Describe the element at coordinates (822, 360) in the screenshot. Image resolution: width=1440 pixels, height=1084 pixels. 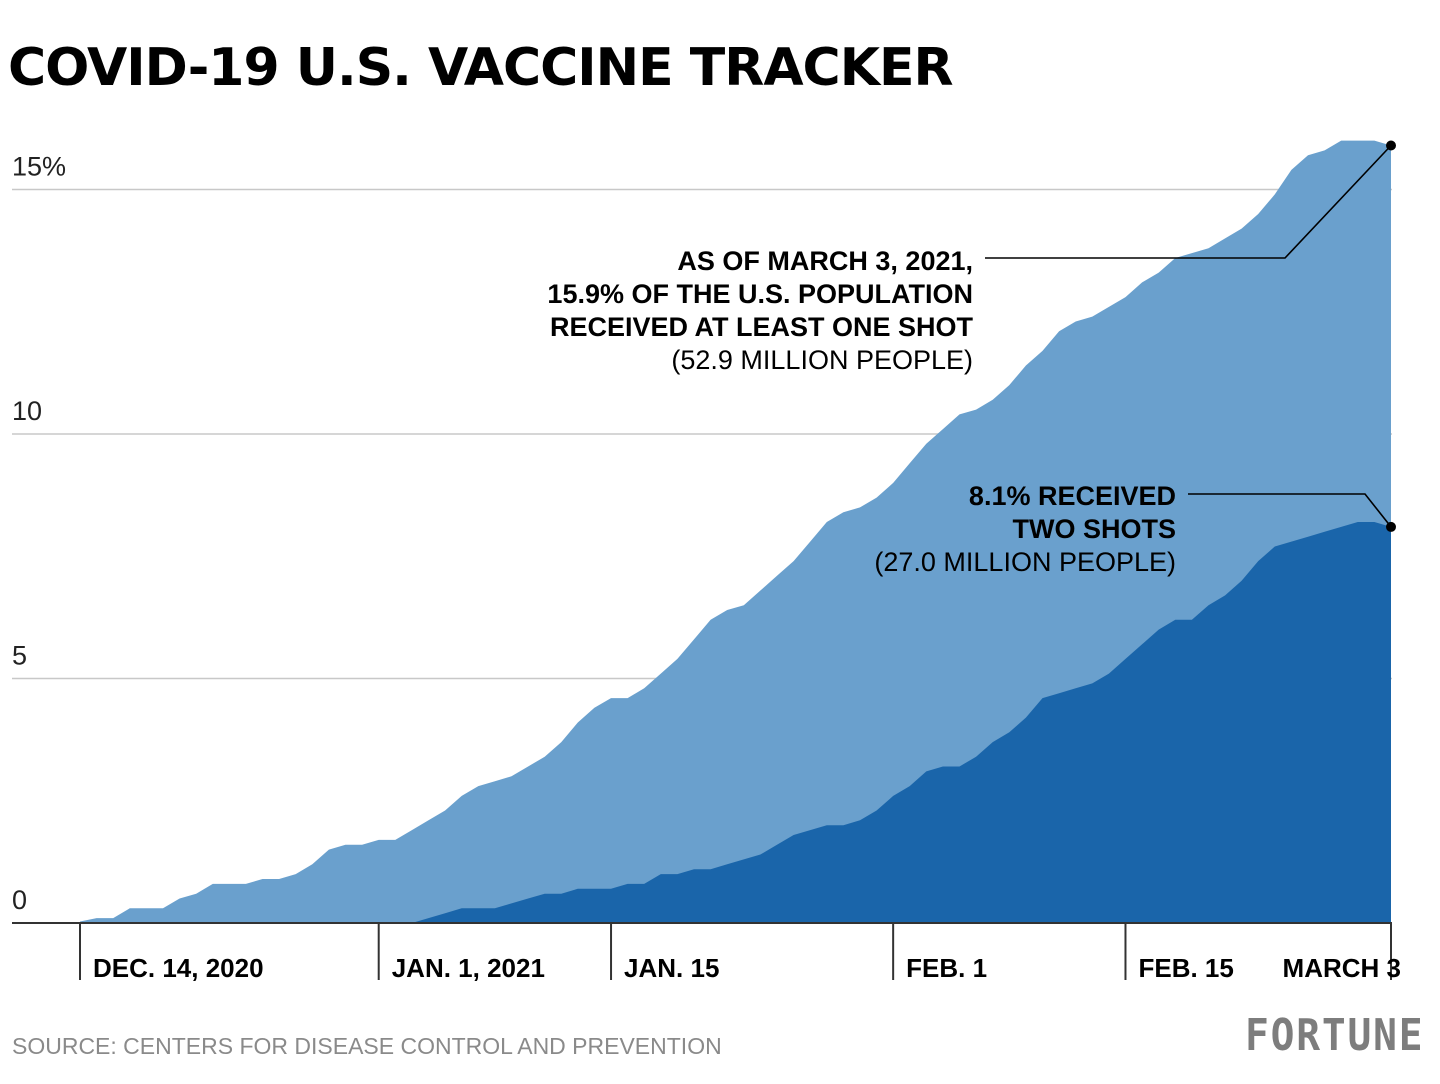
I see `annotation-detail-line: (52.9 MILLION PEOPLE)` at that location.